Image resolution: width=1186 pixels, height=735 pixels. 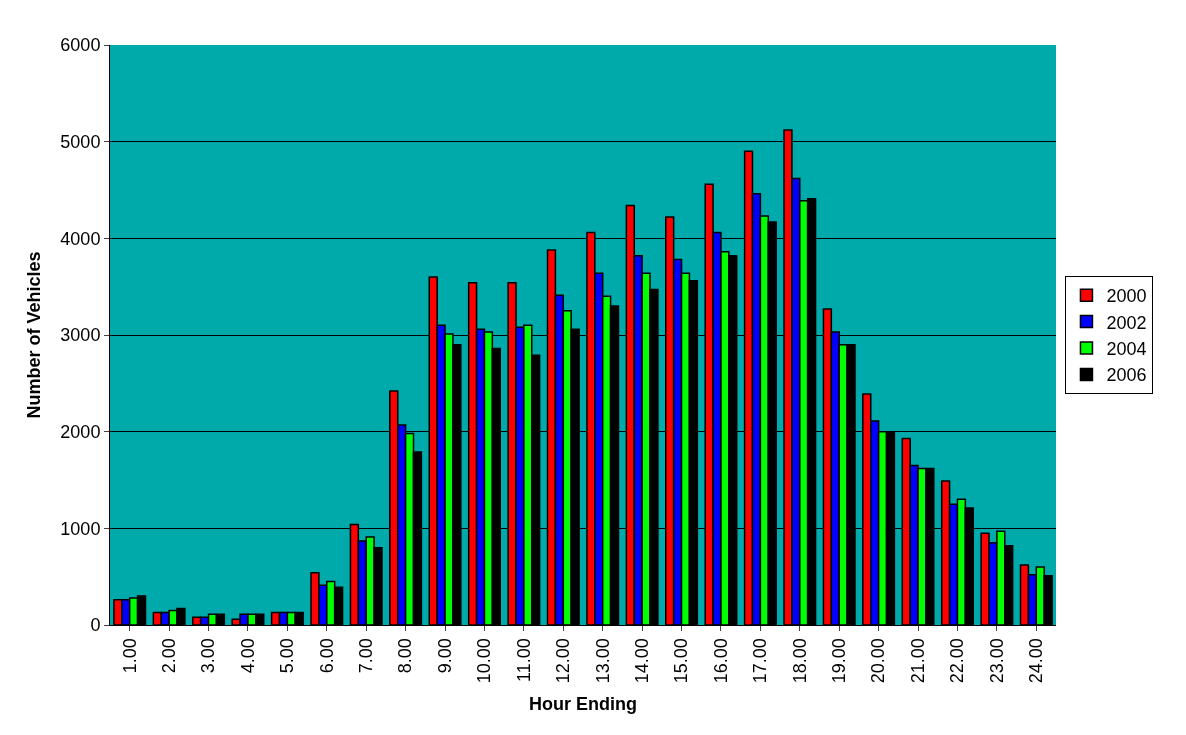 I want to click on legend-label: 2006, so click(x=1126, y=375).